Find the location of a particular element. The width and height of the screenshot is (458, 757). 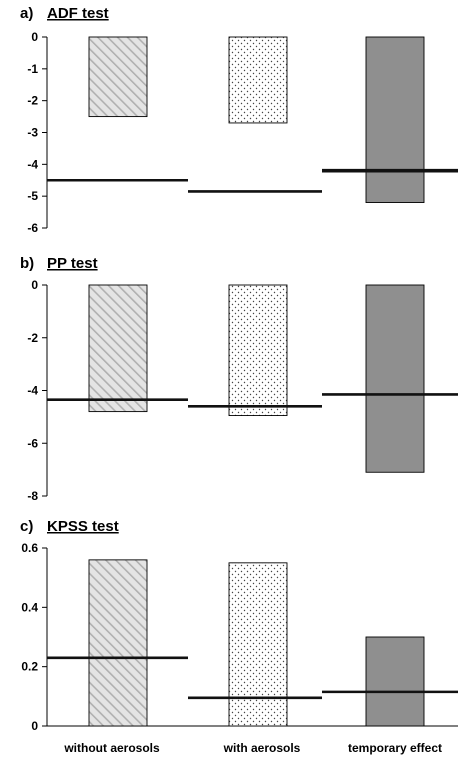

panel-b-tick-labels: 0 -2 -4 -6 -8 is located at coordinates (32, 390).